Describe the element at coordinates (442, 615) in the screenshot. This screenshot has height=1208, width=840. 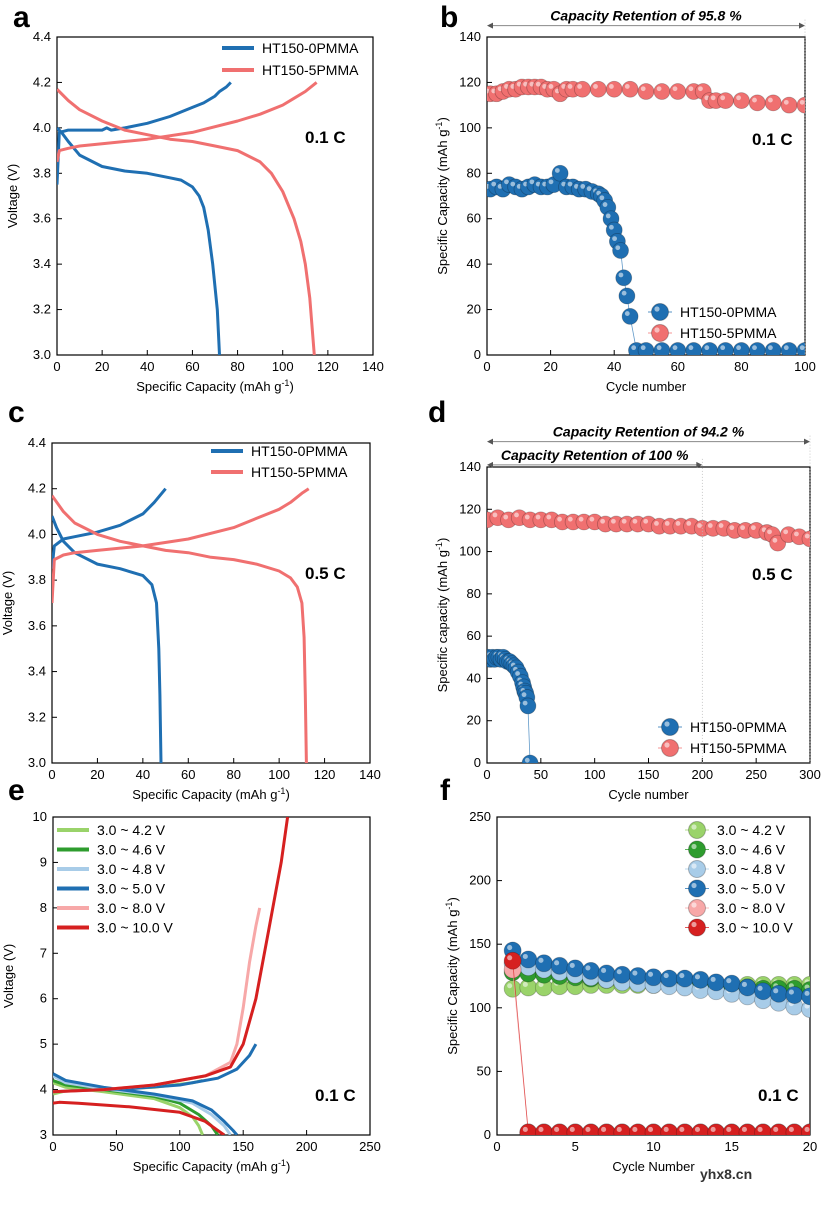
I see `y-axis-label: Specific capacity (mAh g-1)` at that location.